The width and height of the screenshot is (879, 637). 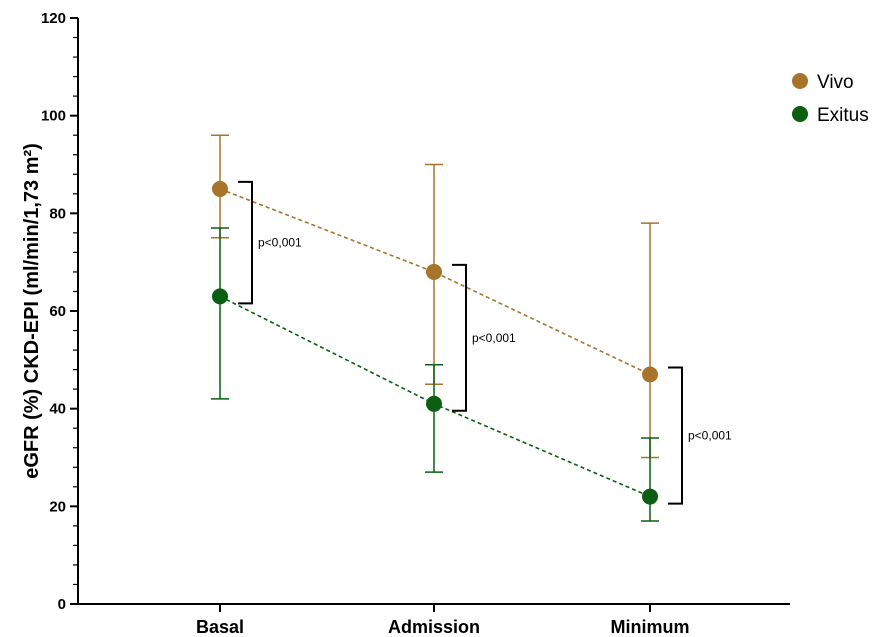 What do you see at coordinates (800, 81) in the screenshot?
I see `legend-marker-vivo` at bounding box center [800, 81].